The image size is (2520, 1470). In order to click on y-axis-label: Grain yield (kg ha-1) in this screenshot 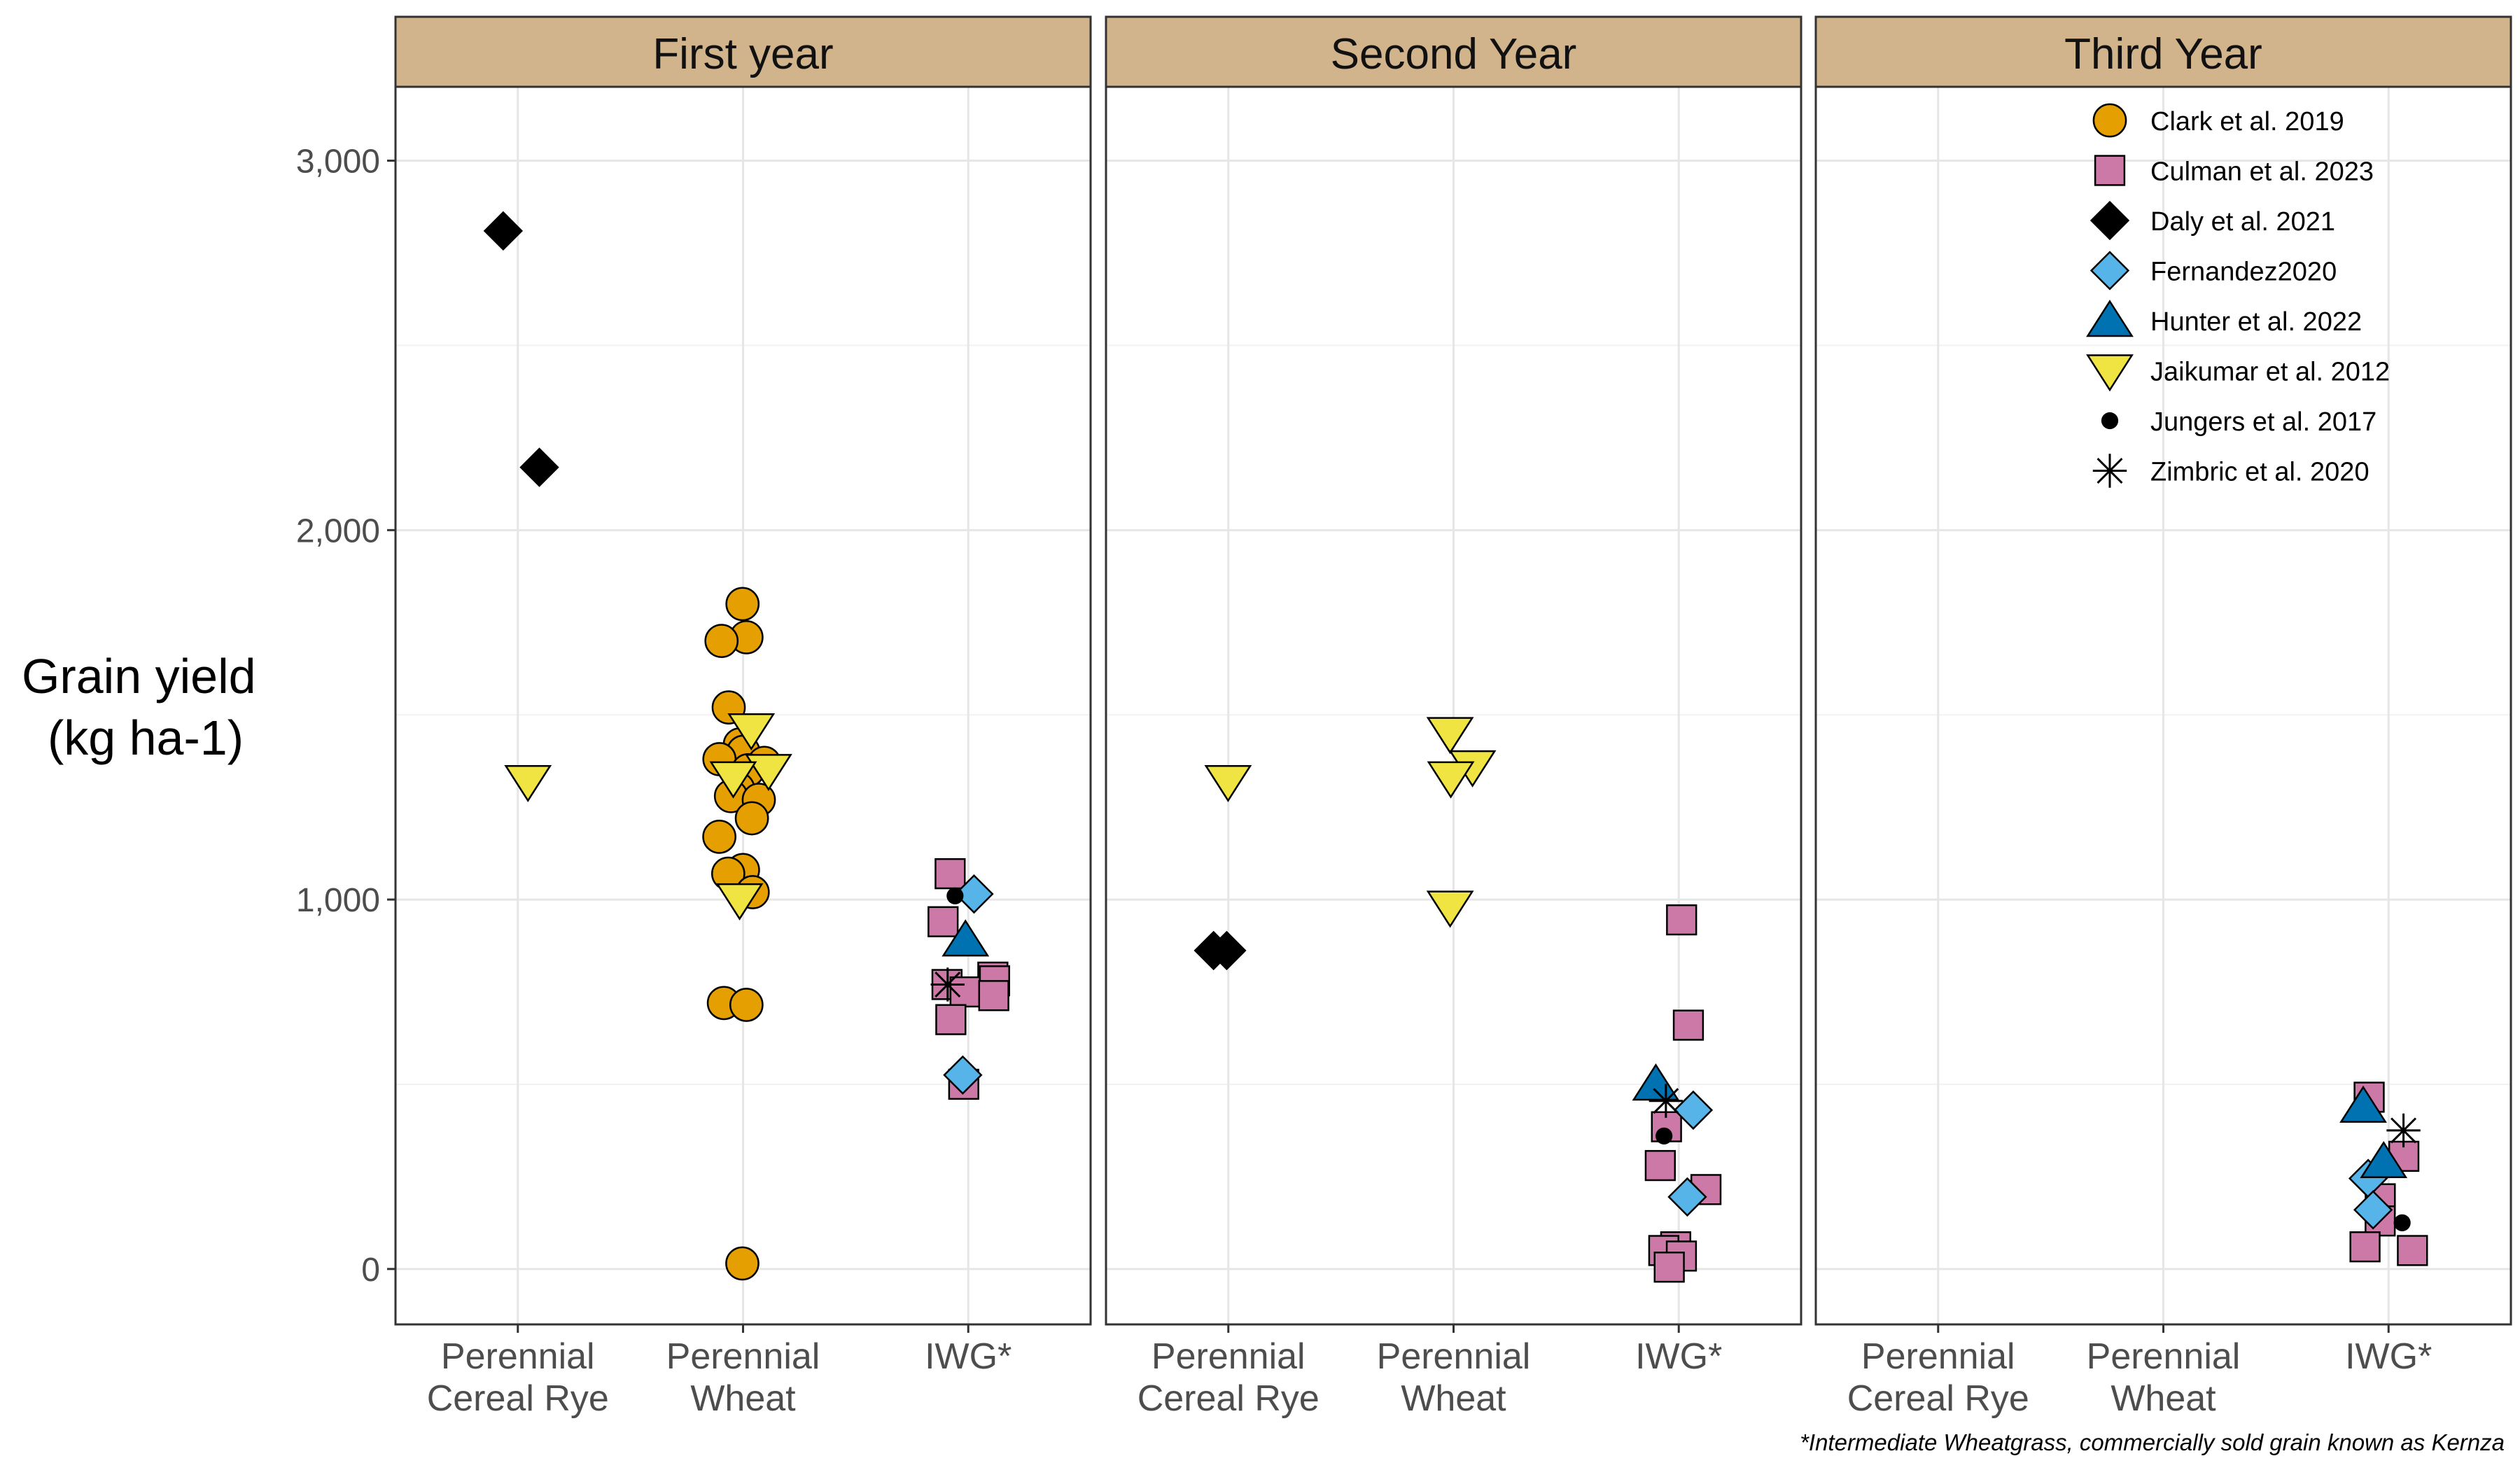, I will do `click(146, 707)`.